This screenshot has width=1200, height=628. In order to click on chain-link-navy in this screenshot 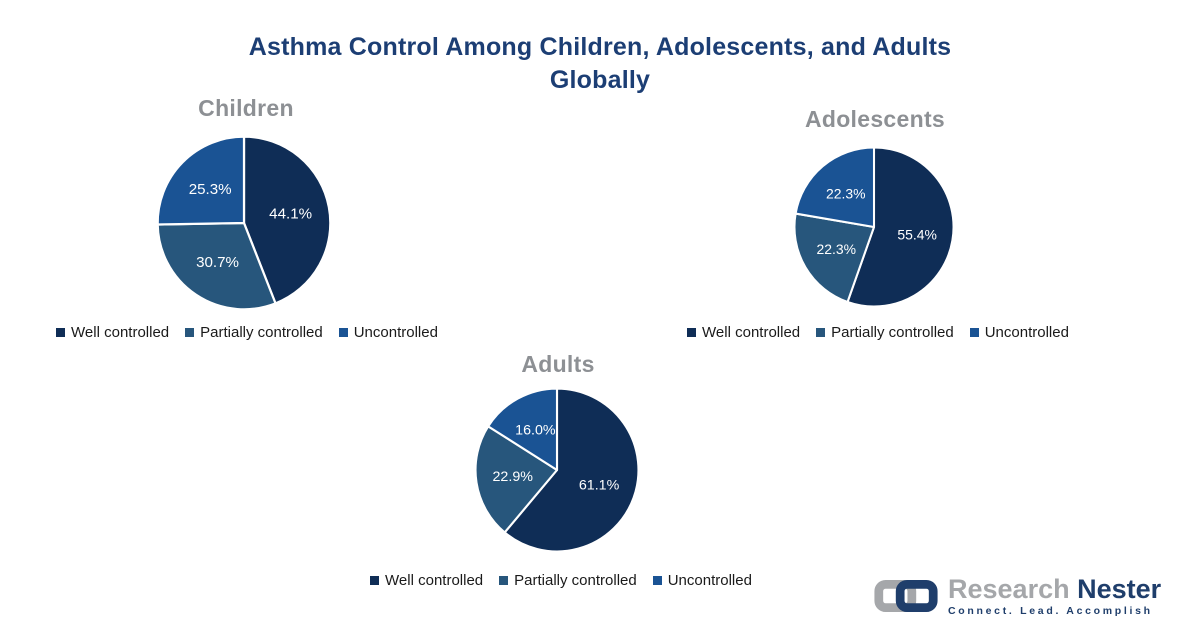, I will do `click(916, 596)`.